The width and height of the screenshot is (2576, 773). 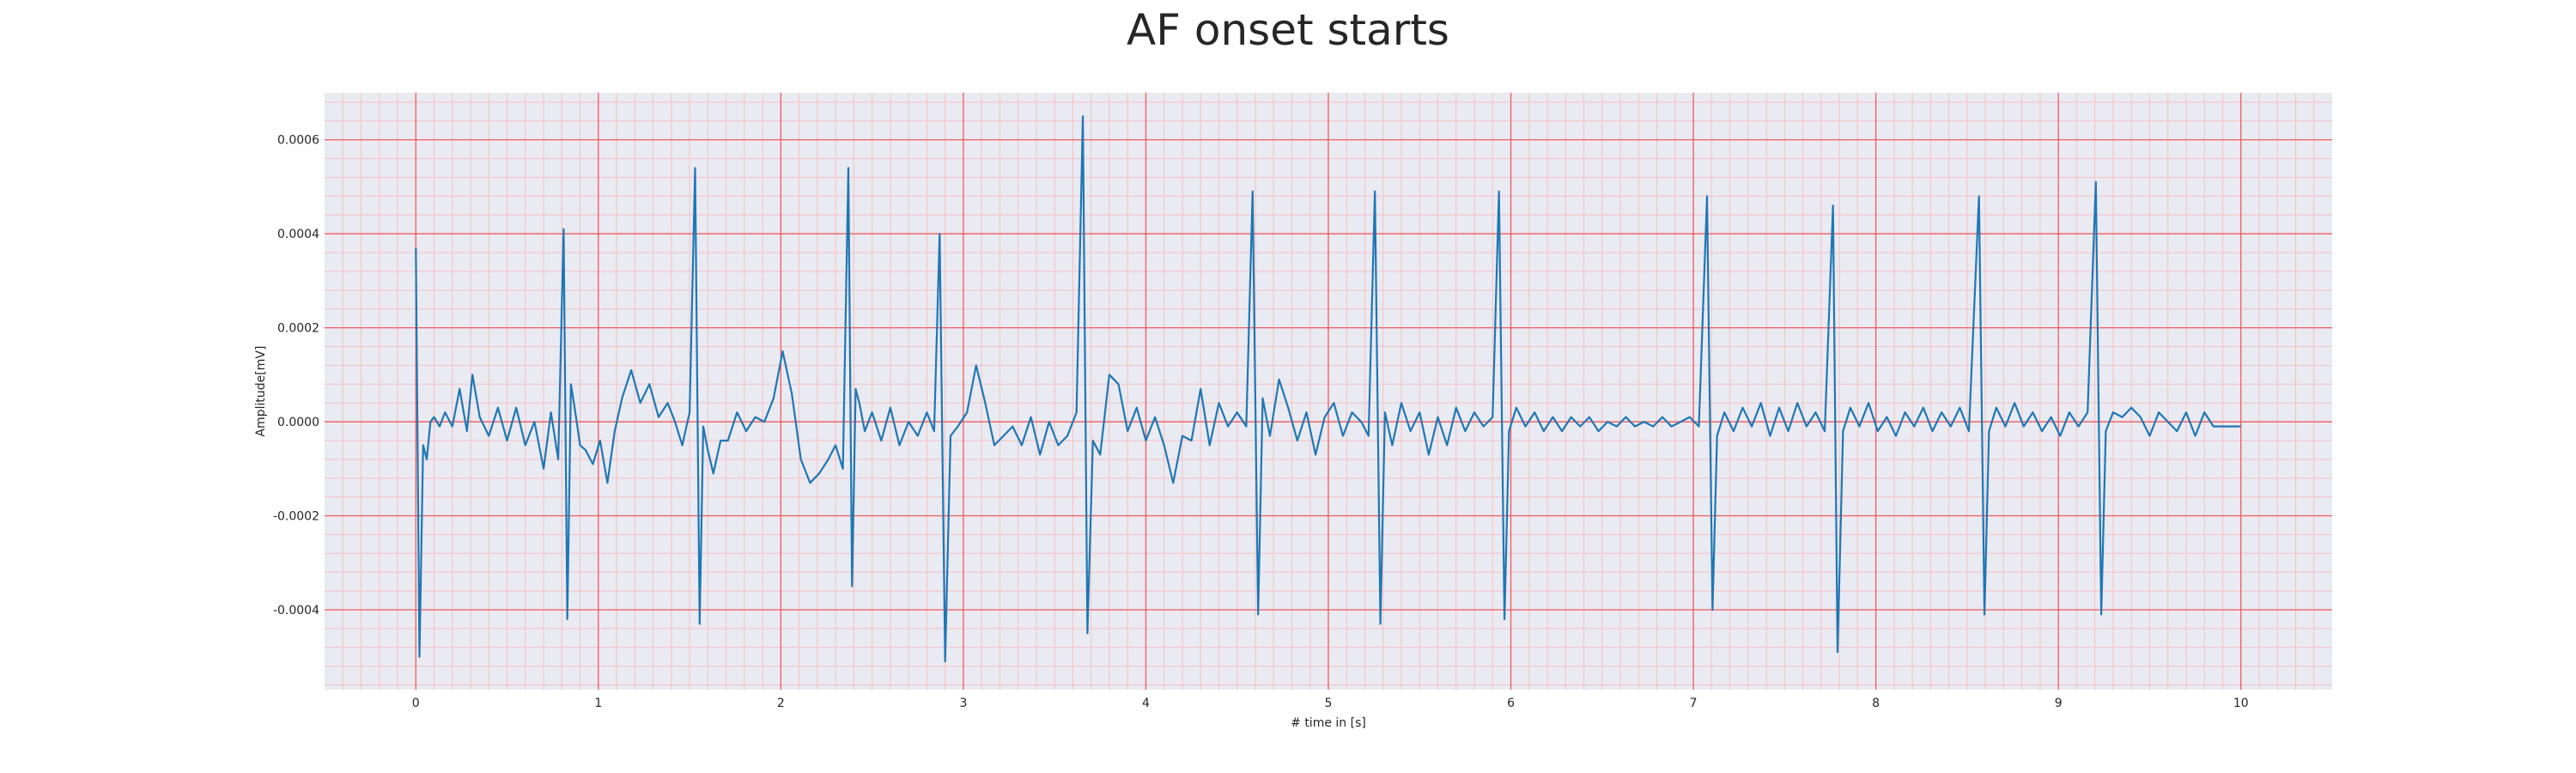 I want to click on x-axis-label: # time in [s], so click(x=1328, y=723).